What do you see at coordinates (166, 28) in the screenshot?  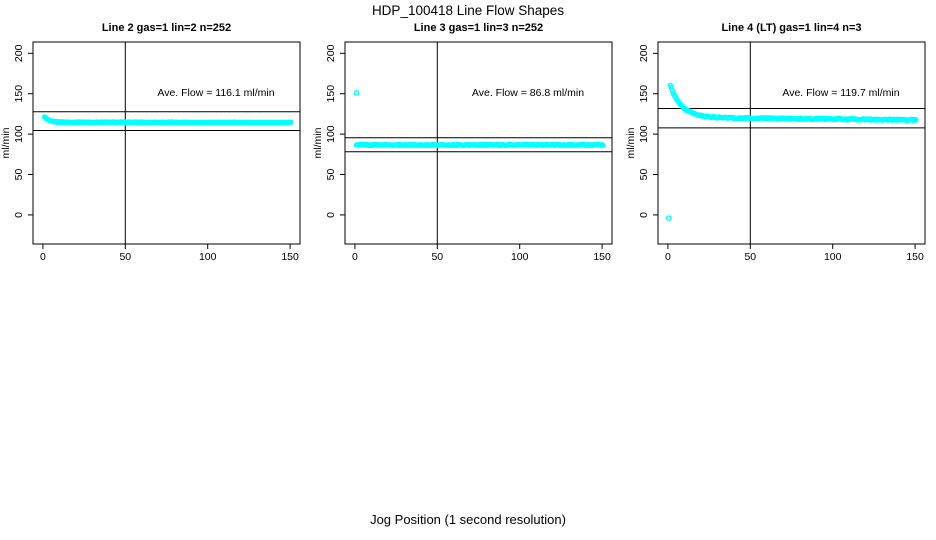 I see `panel-title: Line 2 gas=1 lin=2 n=252` at bounding box center [166, 28].